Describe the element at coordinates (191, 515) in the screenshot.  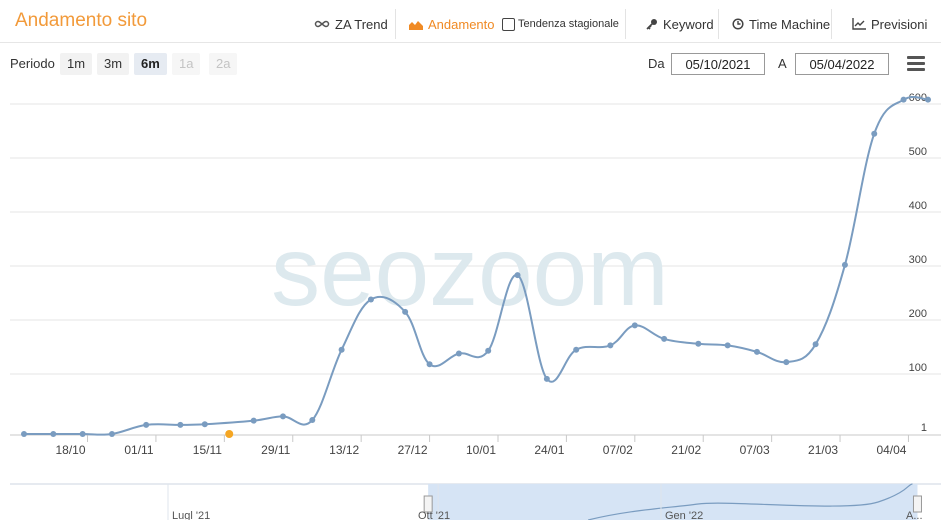
I see `navigator-label: Lugl '21` at that location.